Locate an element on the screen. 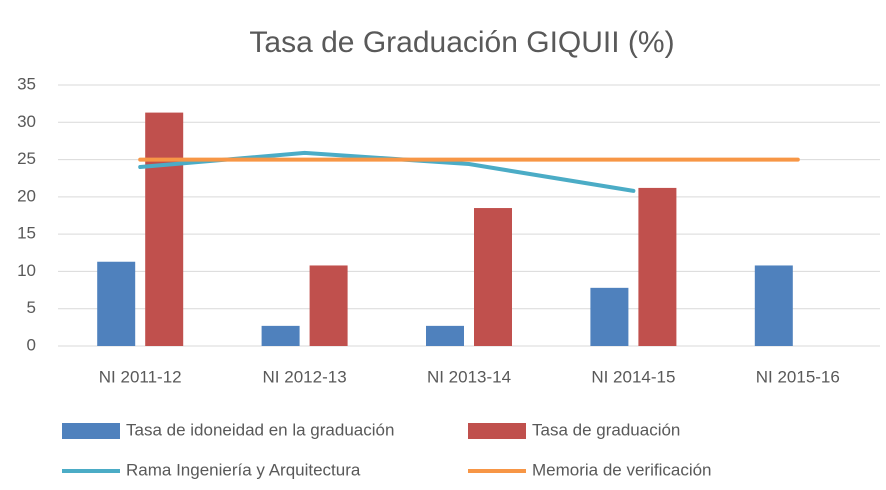 The image size is (886, 490). legend-label: Memoria de verificación is located at coordinates (622, 469).